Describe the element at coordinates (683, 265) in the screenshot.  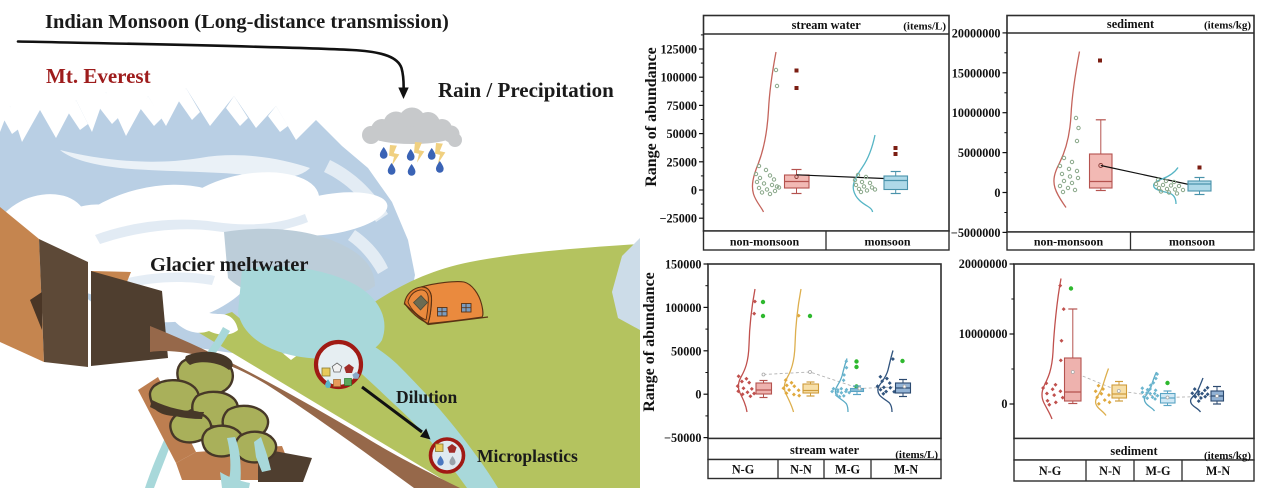
I see `svg-text: 150000` at that location.